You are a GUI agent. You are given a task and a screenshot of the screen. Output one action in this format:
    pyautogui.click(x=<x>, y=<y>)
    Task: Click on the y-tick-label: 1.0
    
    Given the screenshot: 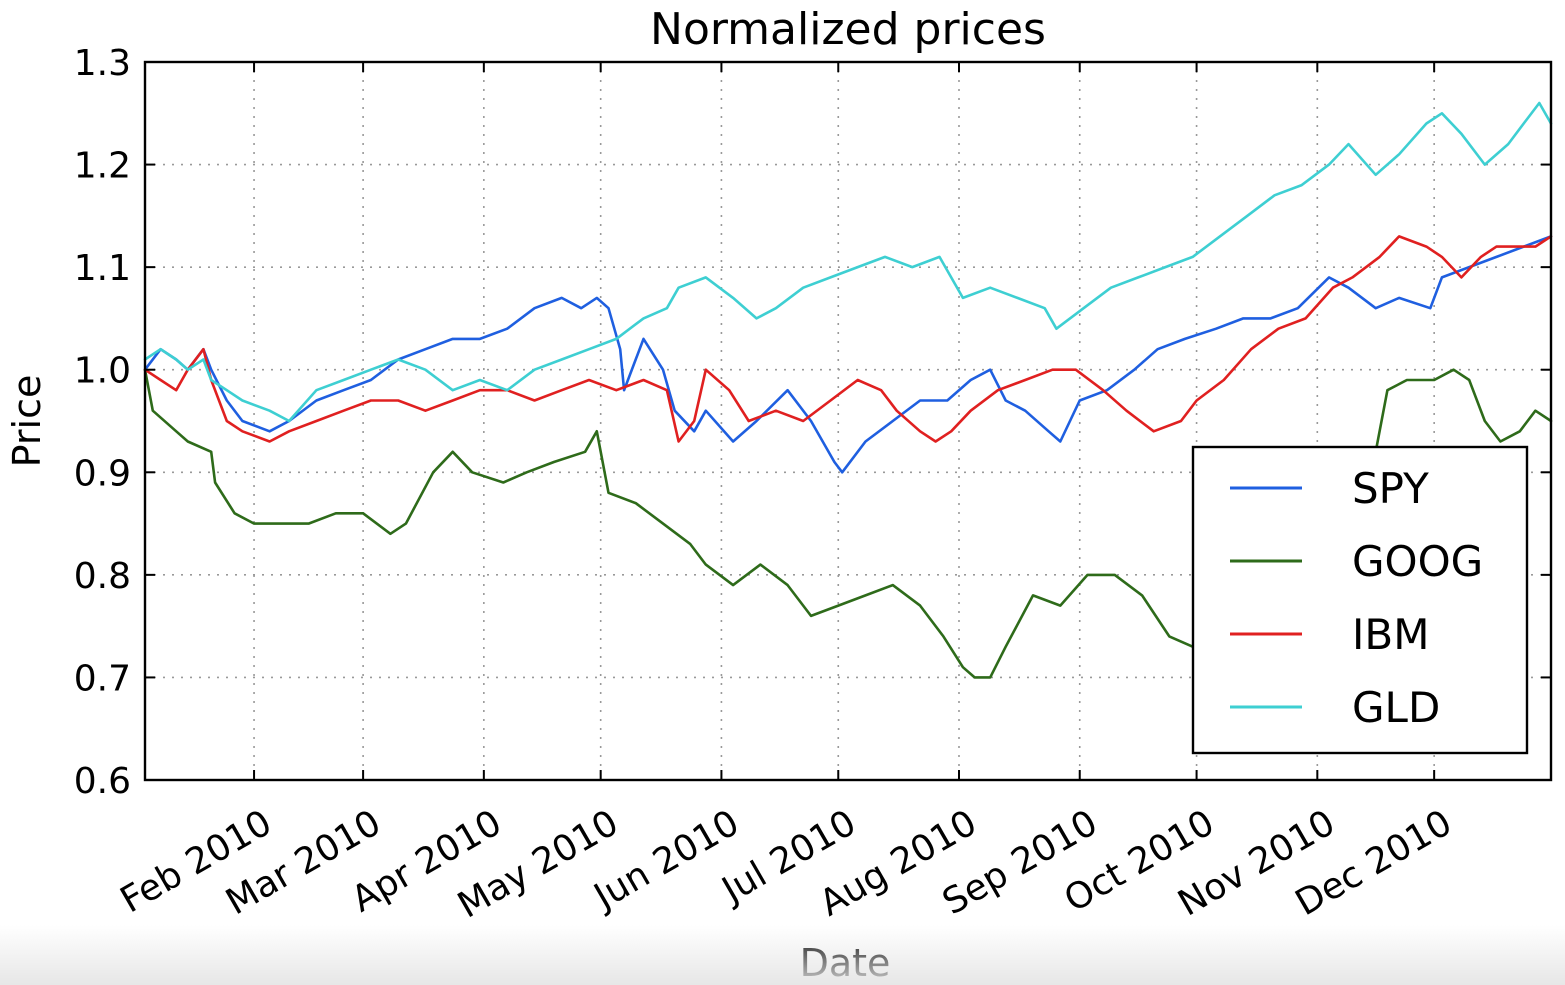 What is the action you would take?
    pyautogui.click(x=102, y=371)
    